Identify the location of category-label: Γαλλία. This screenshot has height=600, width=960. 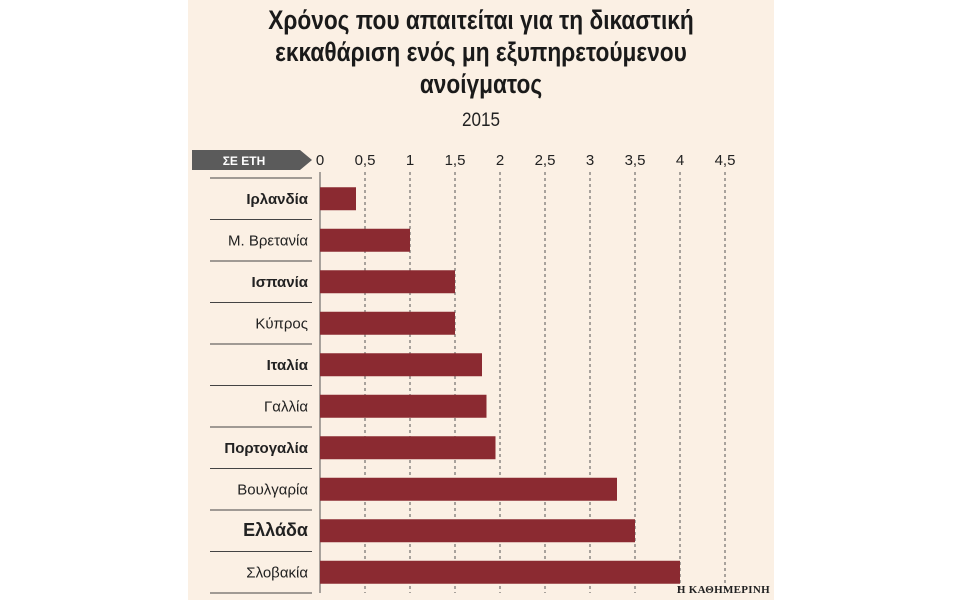
(286, 406).